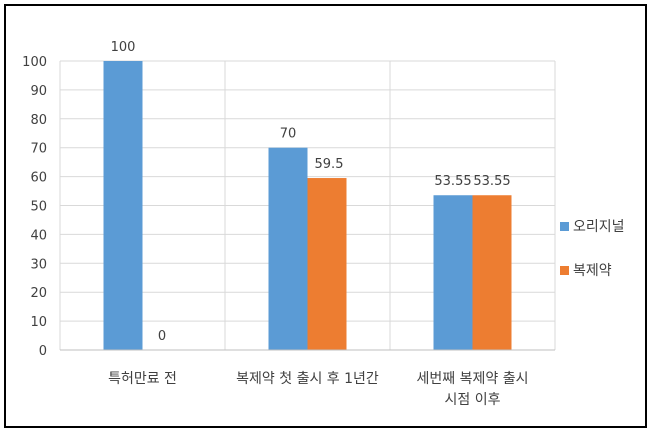  Describe the element at coordinates (329, 164) in the screenshot. I see `data-label-generic-1: 59.5` at that location.